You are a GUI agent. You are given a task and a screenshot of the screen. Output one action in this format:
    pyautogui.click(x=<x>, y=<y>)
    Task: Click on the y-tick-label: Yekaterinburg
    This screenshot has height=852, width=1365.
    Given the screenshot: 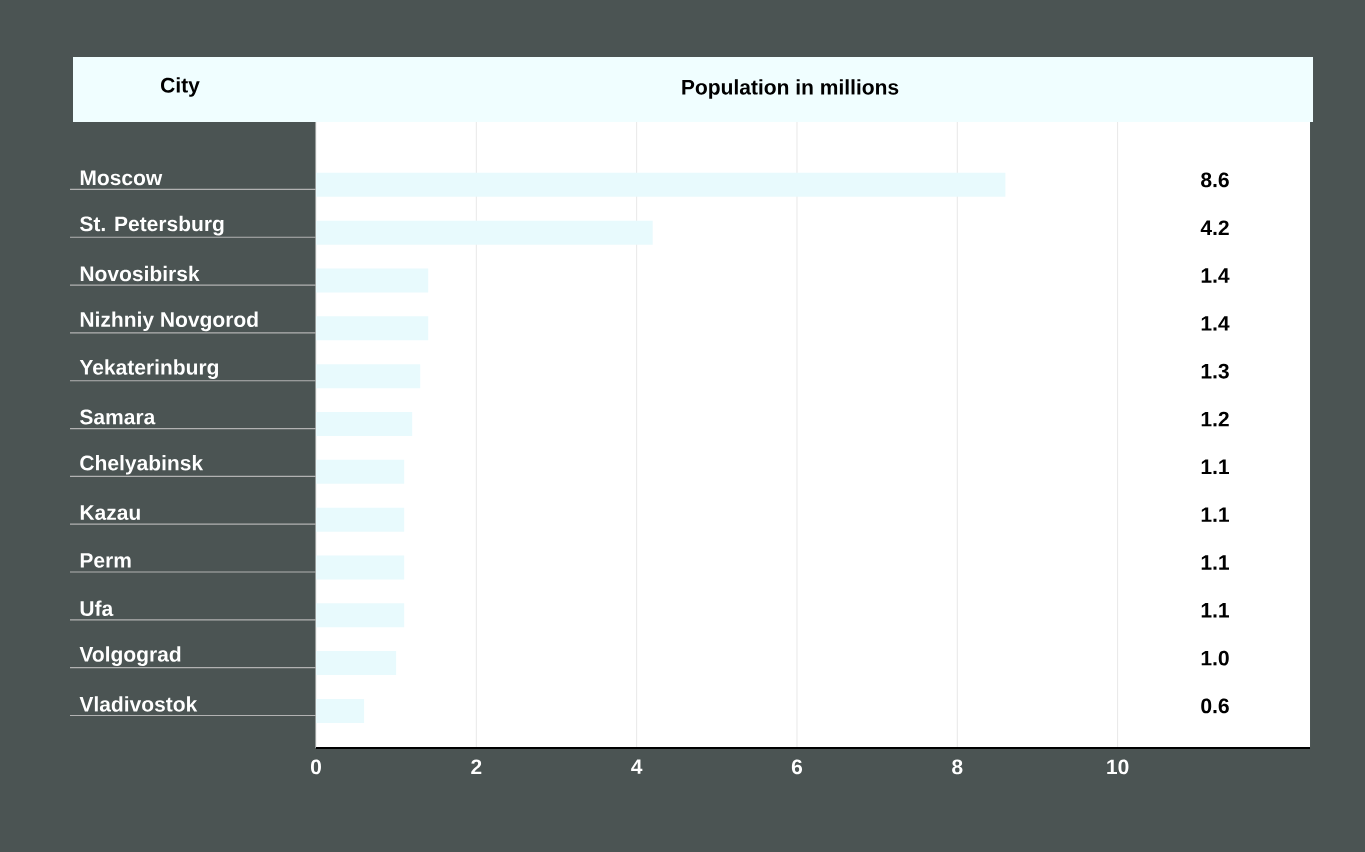 What is the action you would take?
    pyautogui.click(x=149, y=369)
    